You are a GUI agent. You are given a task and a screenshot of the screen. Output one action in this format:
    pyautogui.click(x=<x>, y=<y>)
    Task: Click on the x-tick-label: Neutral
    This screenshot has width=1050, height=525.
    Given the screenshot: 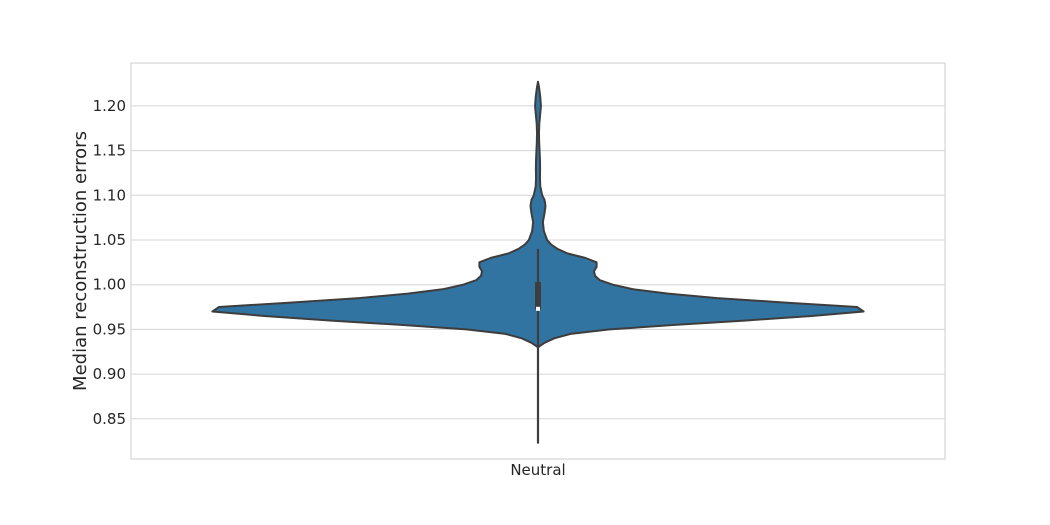 What is the action you would take?
    pyautogui.click(x=537, y=470)
    